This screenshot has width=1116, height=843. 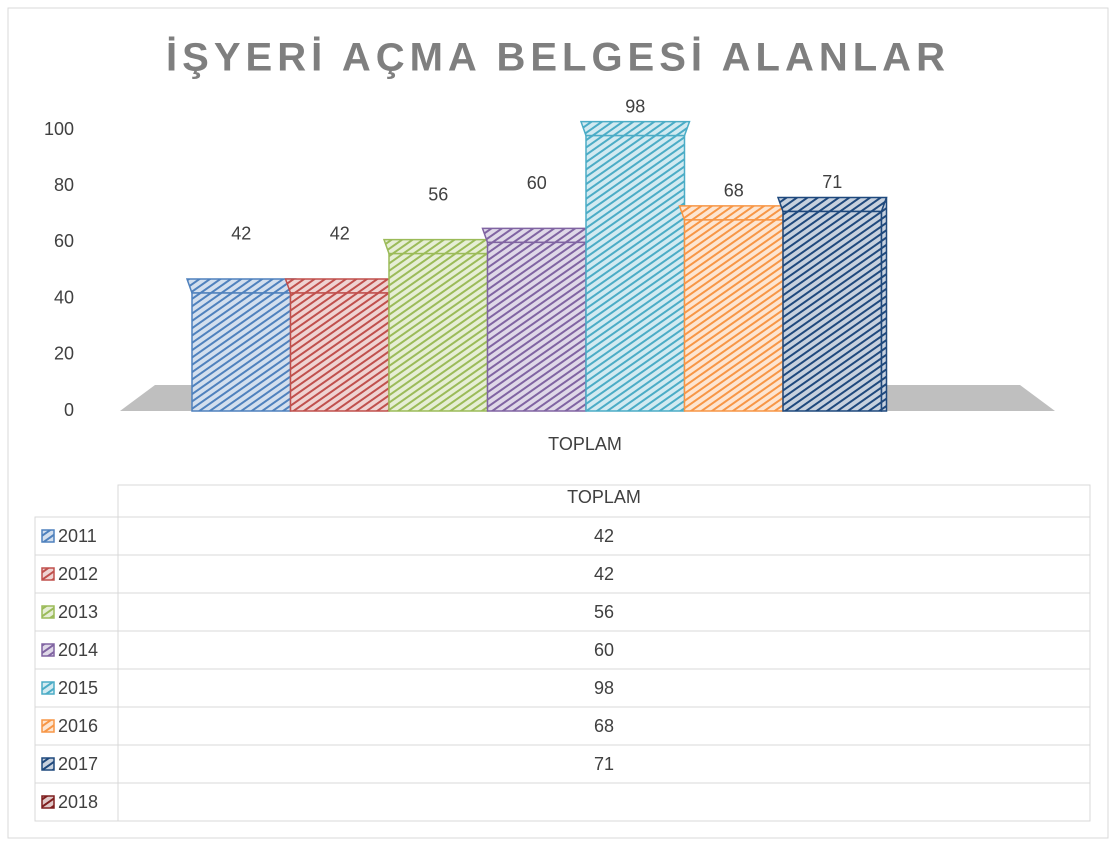 I want to click on y-tick-label: 20, so click(x=64, y=354).